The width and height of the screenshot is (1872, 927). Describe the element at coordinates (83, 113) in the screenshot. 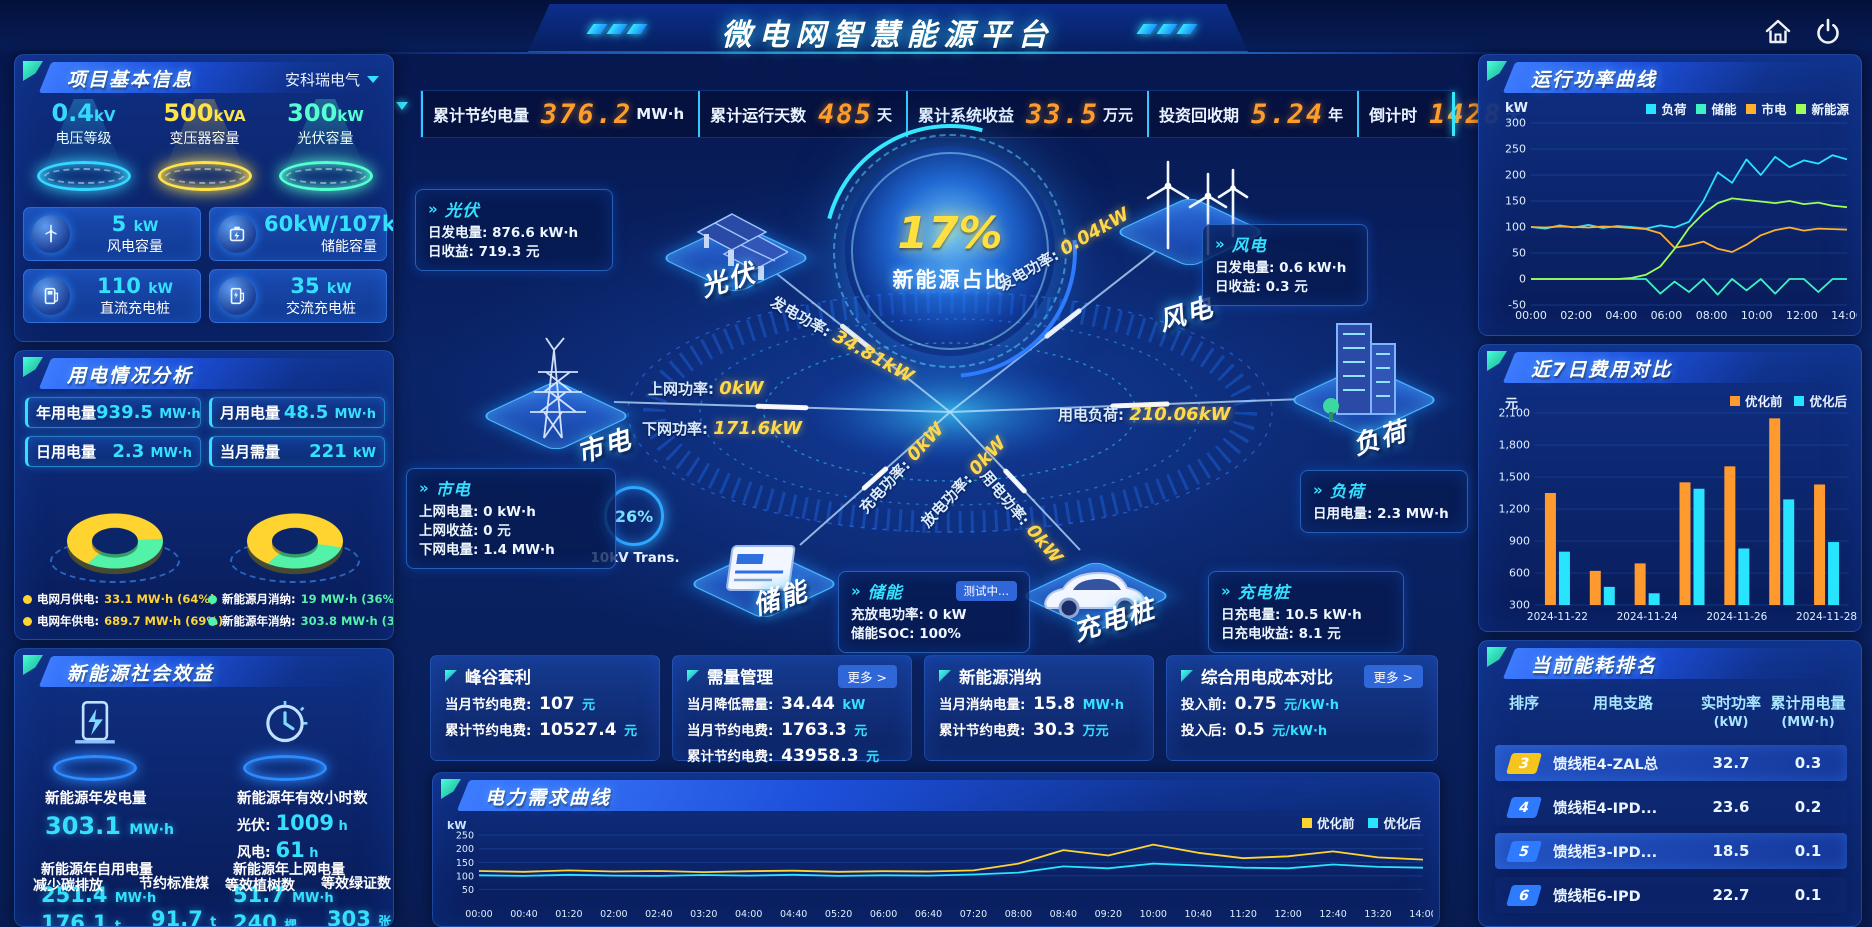

I see `pedestal-value: 0.4kV` at that location.